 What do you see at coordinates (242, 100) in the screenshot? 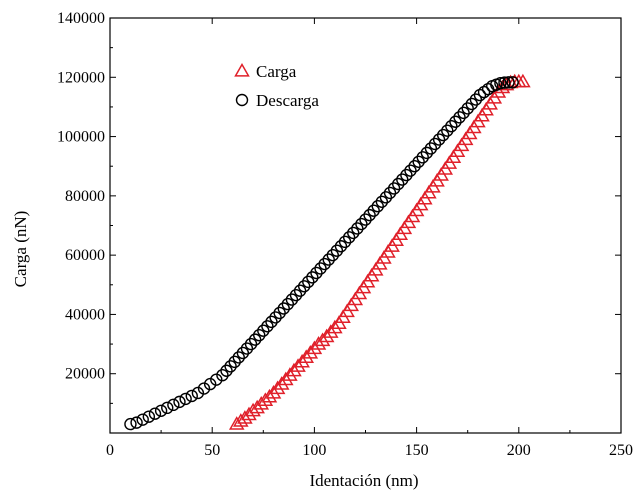
I see `legend-circle-marker` at bounding box center [242, 100].